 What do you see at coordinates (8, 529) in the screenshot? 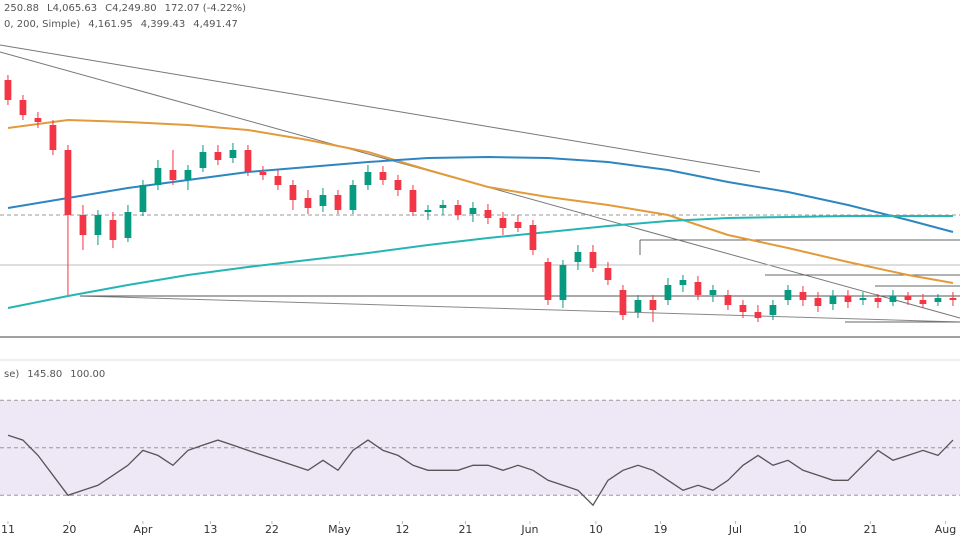
I see `x-tick-label: 11` at bounding box center [8, 529].